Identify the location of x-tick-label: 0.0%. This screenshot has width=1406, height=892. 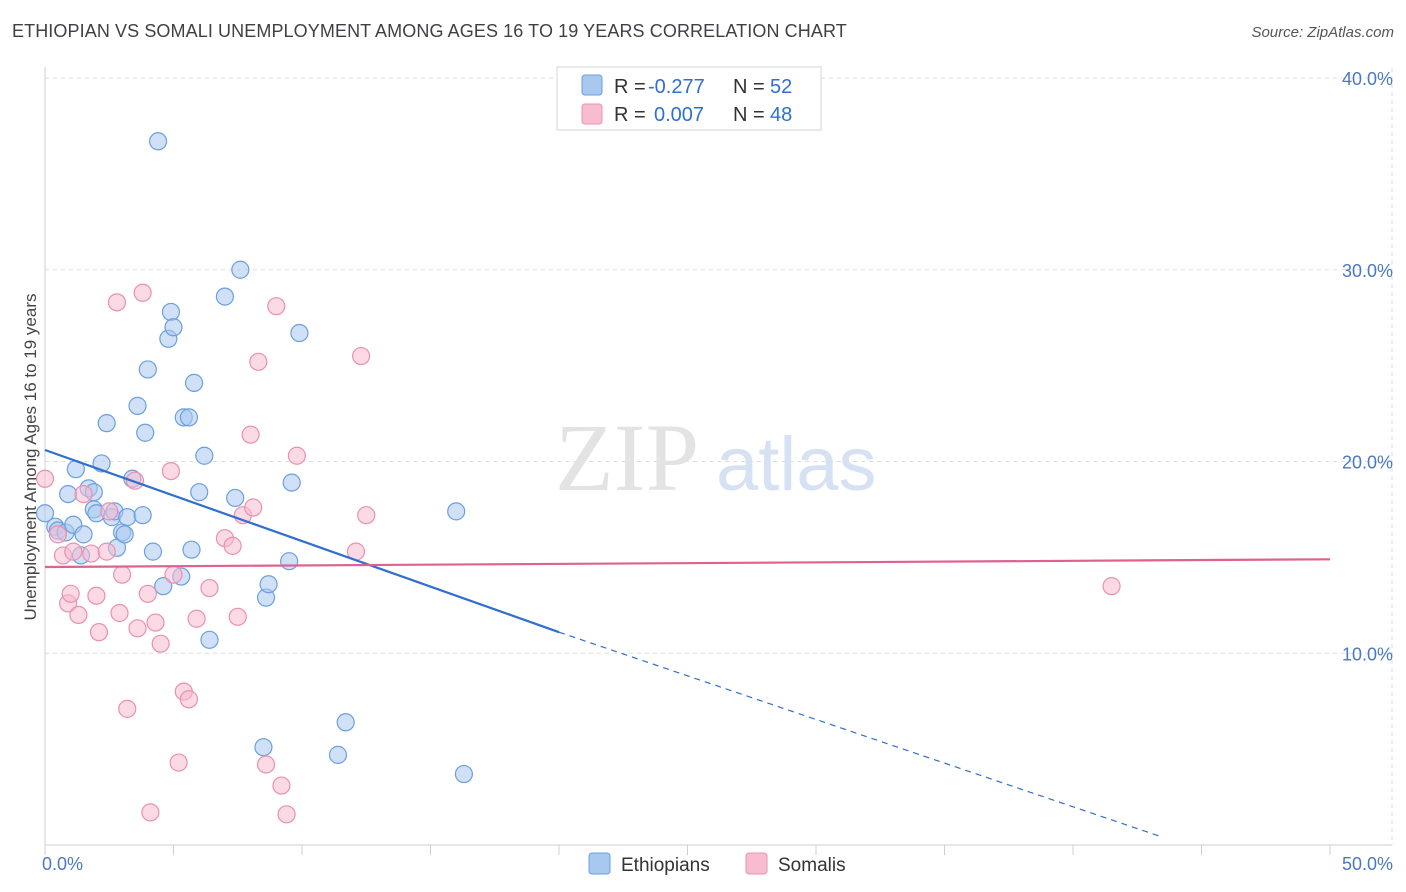
(62, 864).